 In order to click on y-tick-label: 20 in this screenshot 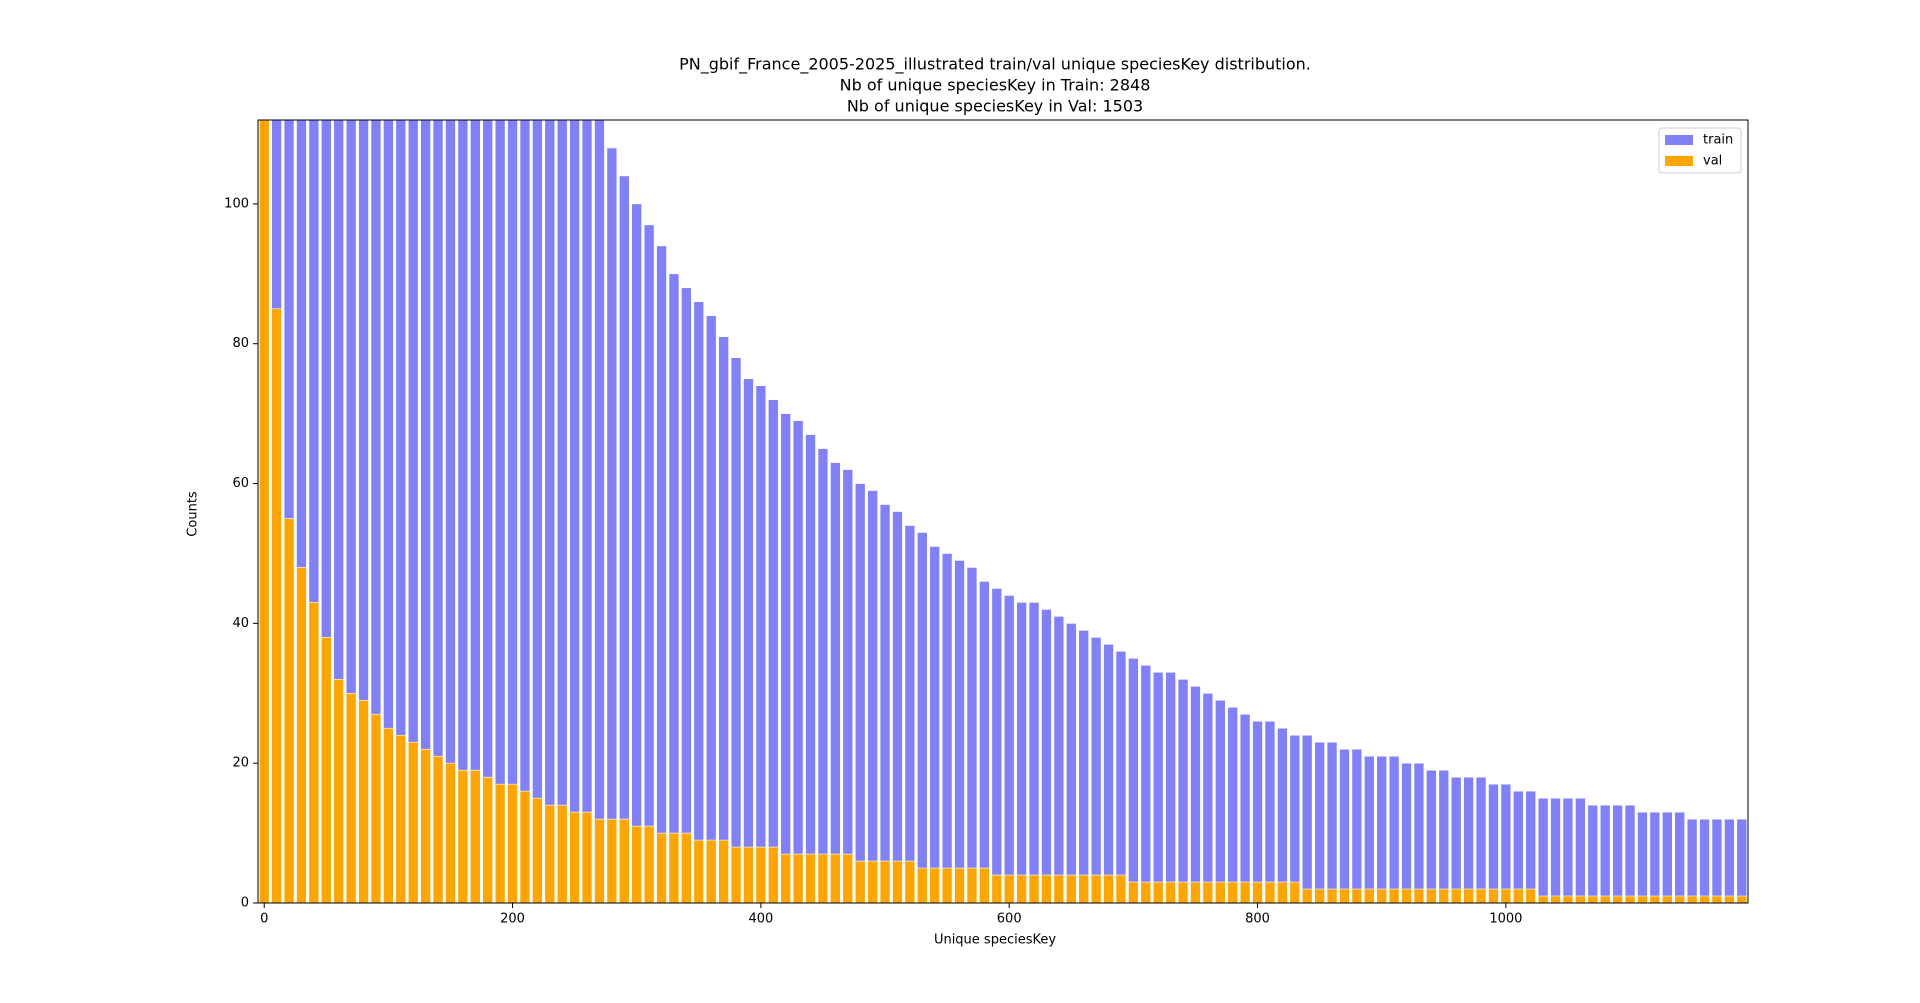, I will do `click(240, 763)`.